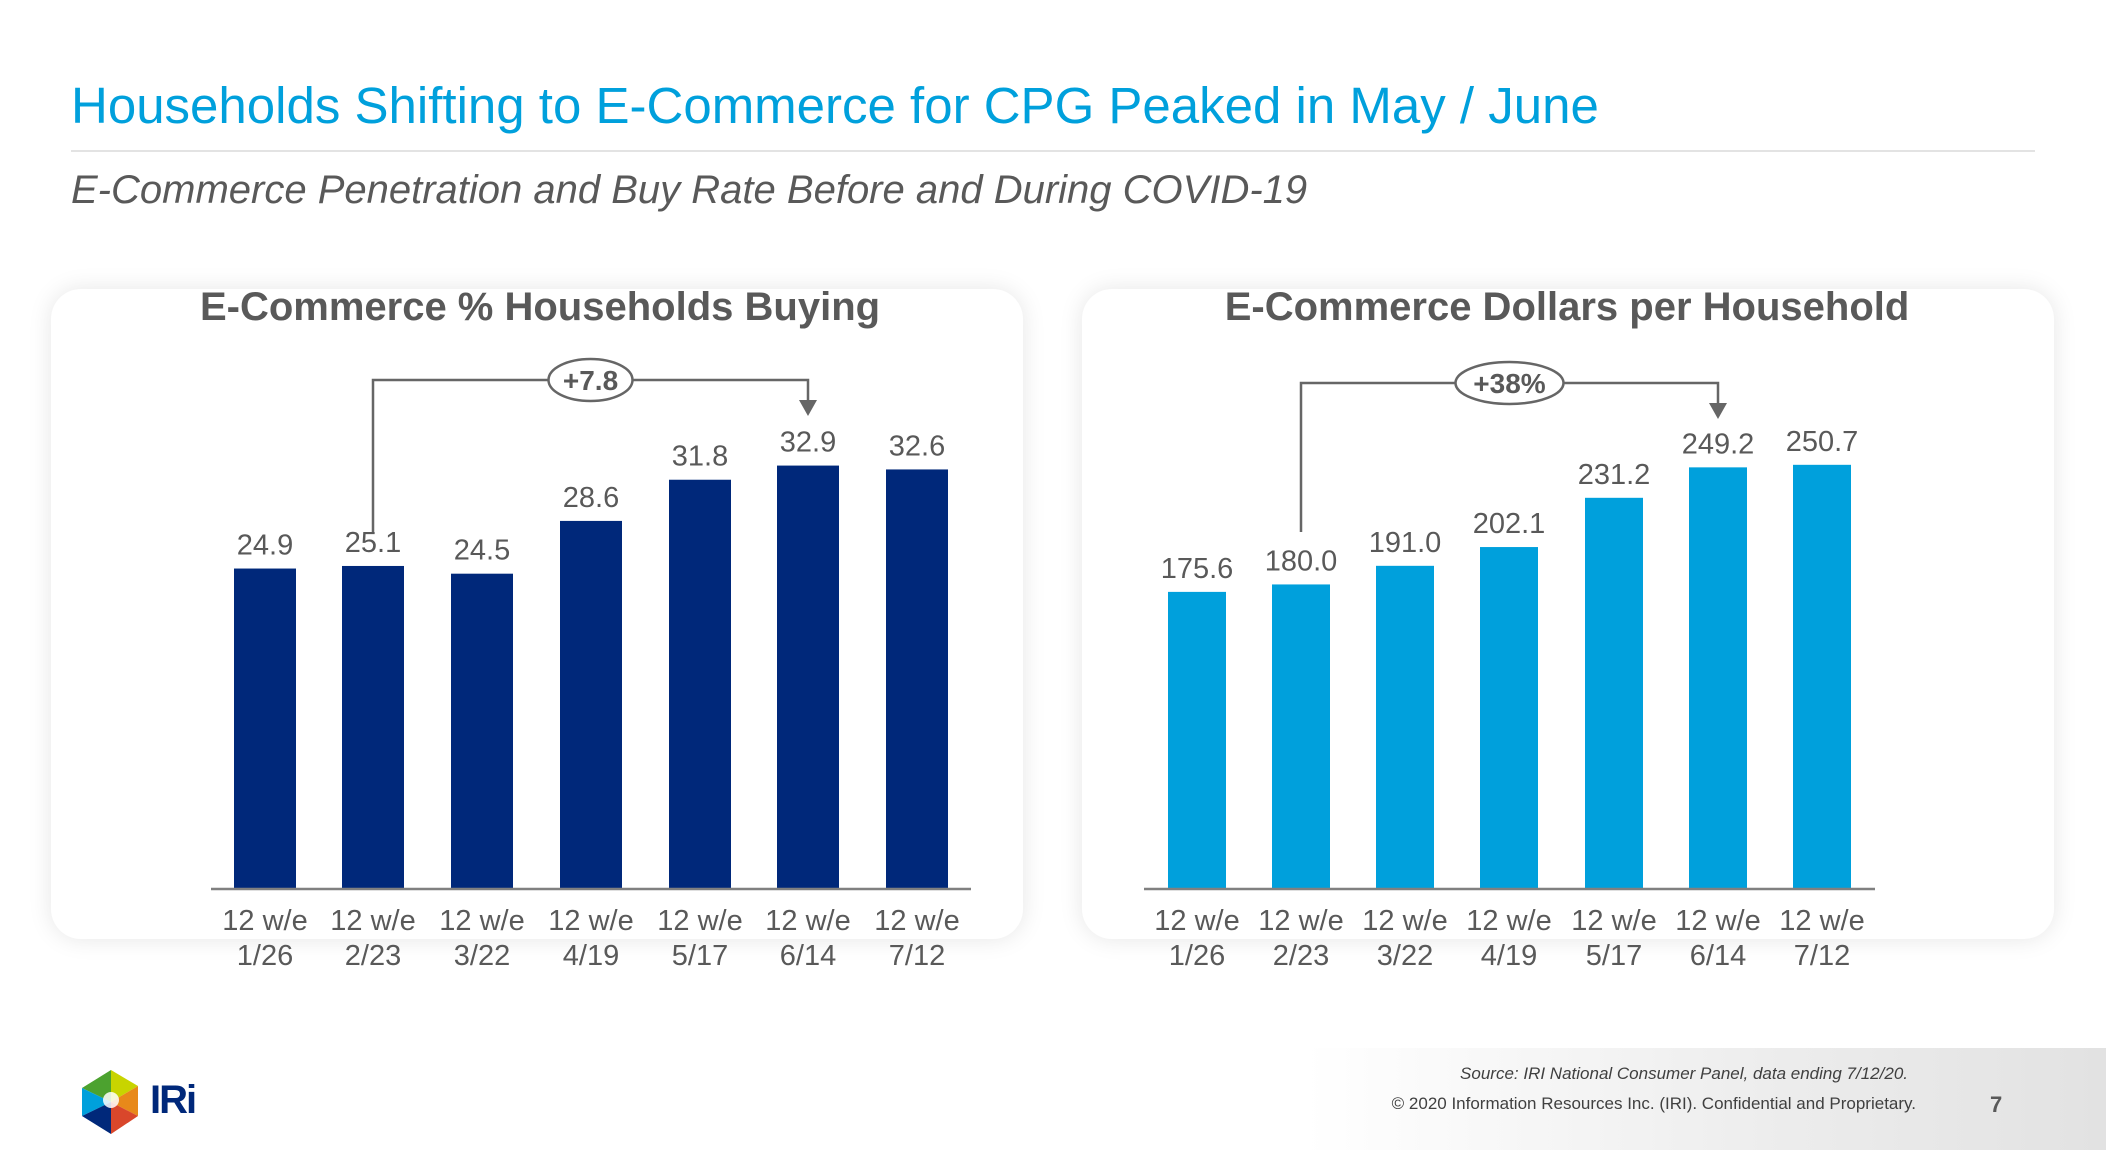  Describe the element at coordinates (1996, 1104) in the screenshot. I see `page-number: 7` at that location.